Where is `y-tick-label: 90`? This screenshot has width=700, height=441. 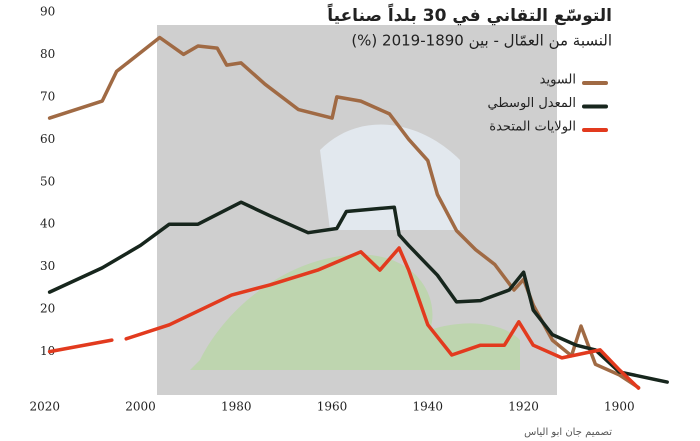 y-tick-label: 90 is located at coordinates (47, 12).